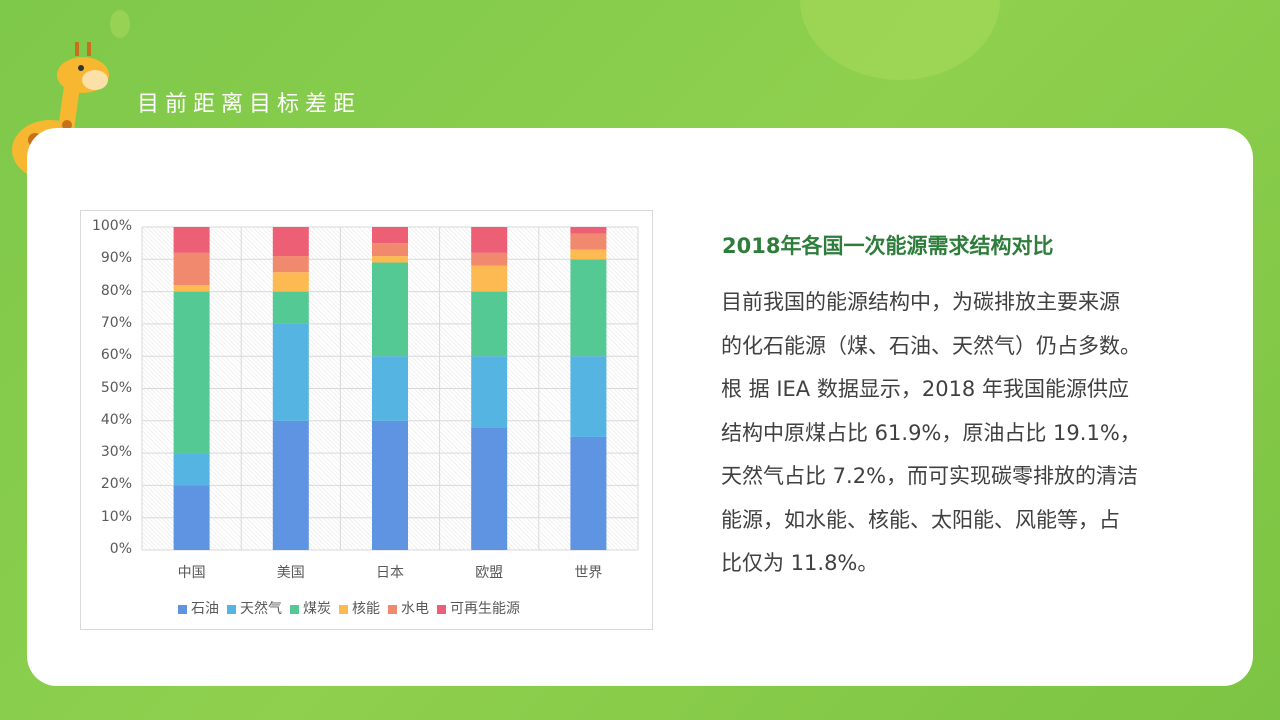  Describe the element at coordinates (191, 573) in the screenshot. I see `x-tick-label: 中国` at that location.